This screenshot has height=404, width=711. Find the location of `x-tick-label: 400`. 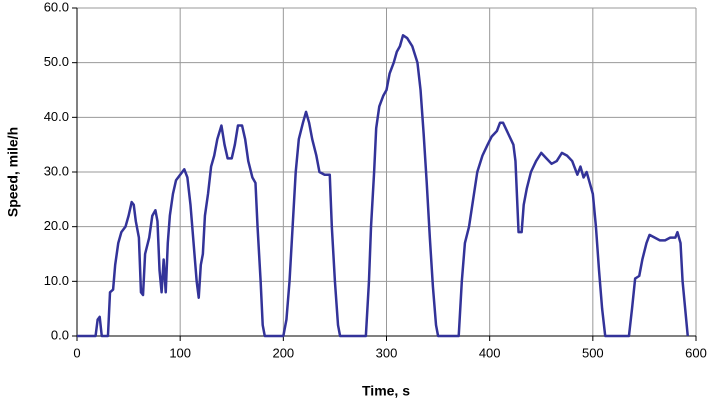

x-tick-label: 400 is located at coordinates (490, 352).